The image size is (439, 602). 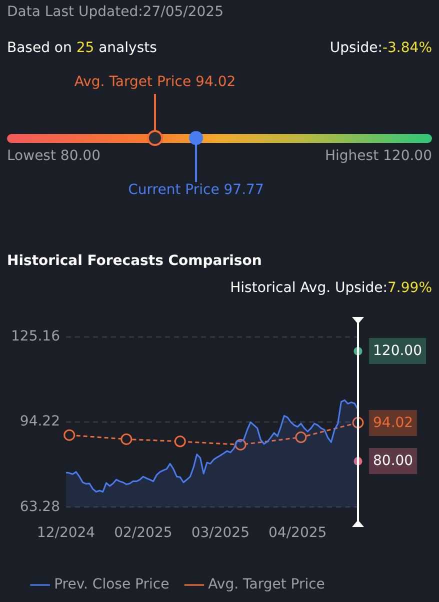 I want to click on x-tick-label: 04/2025, so click(x=297, y=533).